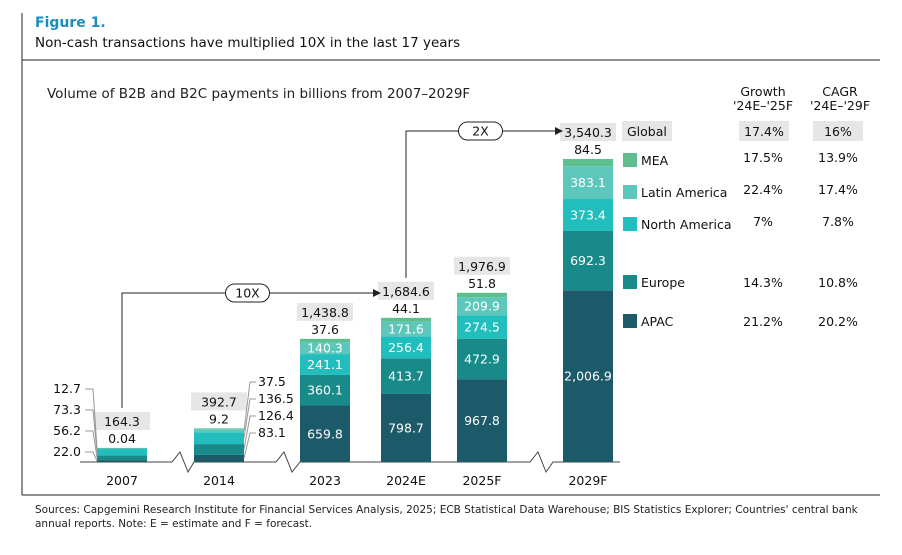 This screenshot has height=555, width=902. Describe the element at coordinates (559, 131) in the screenshot. I see `arrow-head-icon` at that location.